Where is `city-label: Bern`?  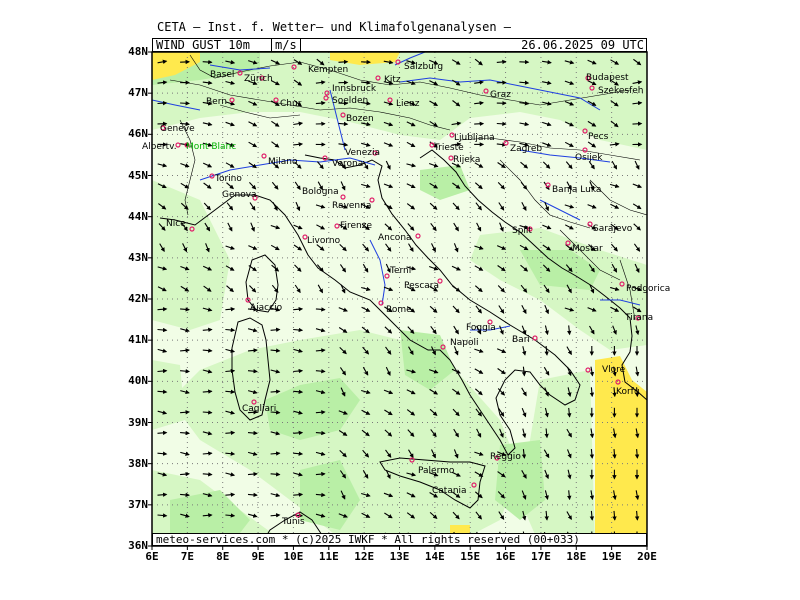
city-label: Bern is located at coordinates (216, 102).